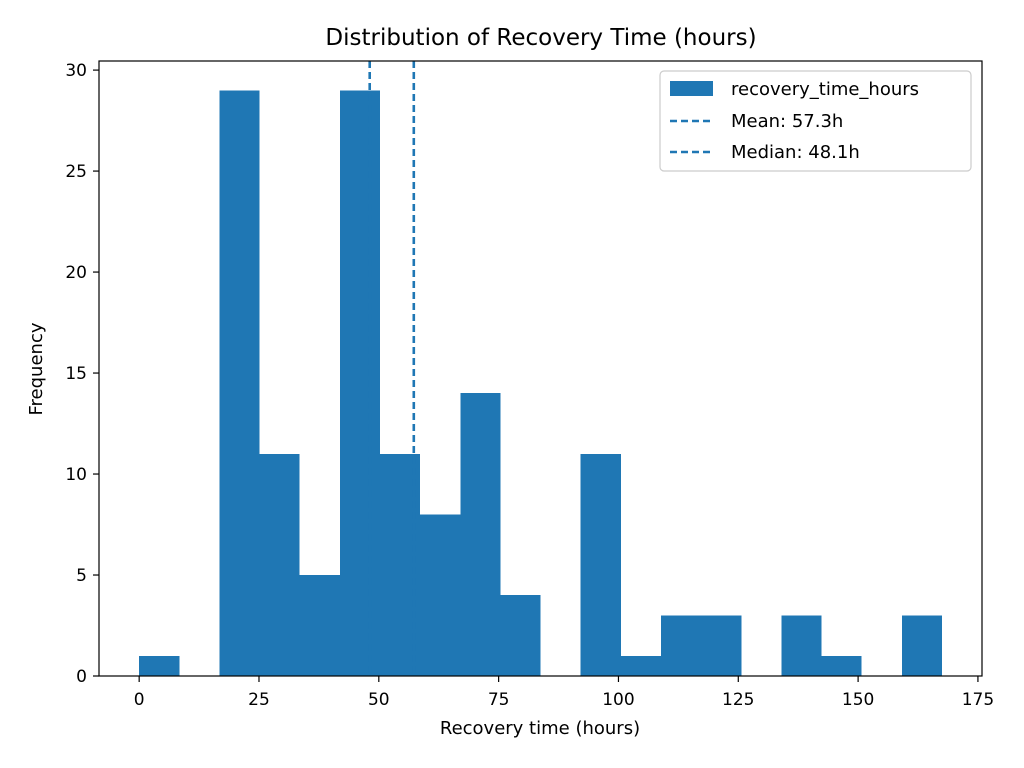  What do you see at coordinates (76, 172) in the screenshot?
I see `y-tick-label: 25` at bounding box center [76, 172].